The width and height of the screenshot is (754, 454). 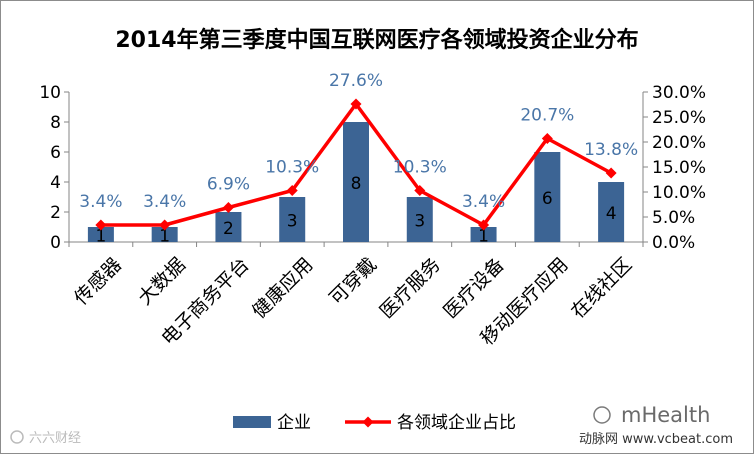 I want to click on left-tick-label: 4, so click(x=55, y=183).